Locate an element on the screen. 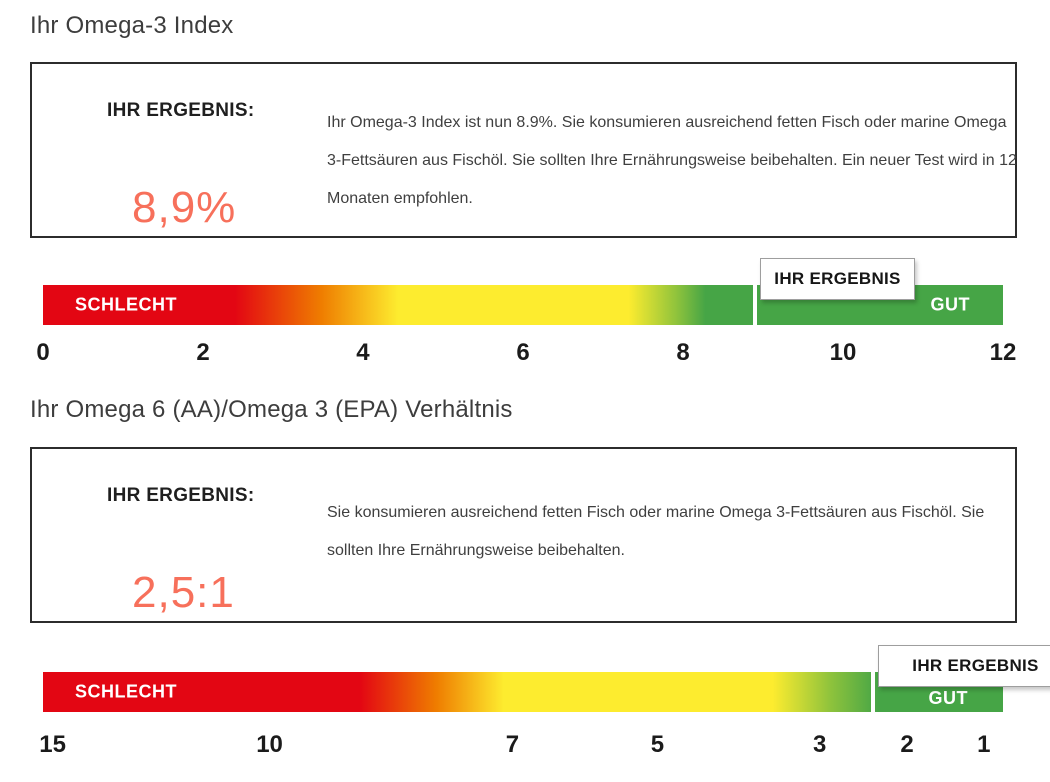 The image size is (1050, 782). axis-tick-label: 0 is located at coordinates (43, 352).